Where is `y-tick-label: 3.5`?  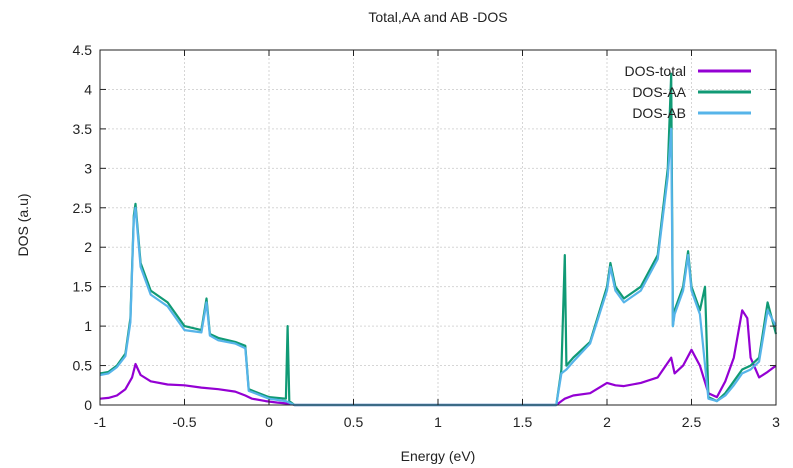
y-tick-label: 3.5 is located at coordinates (83, 129).